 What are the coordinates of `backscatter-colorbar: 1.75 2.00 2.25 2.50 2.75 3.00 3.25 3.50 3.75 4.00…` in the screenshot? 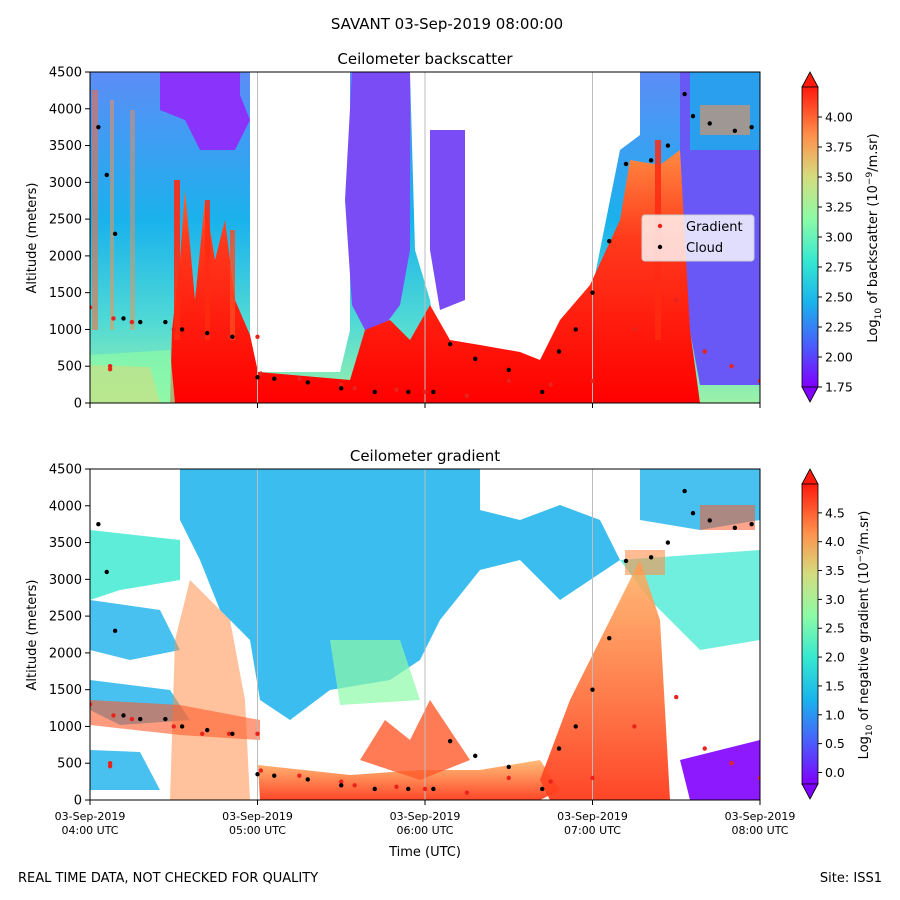 It's located at (842, 237).